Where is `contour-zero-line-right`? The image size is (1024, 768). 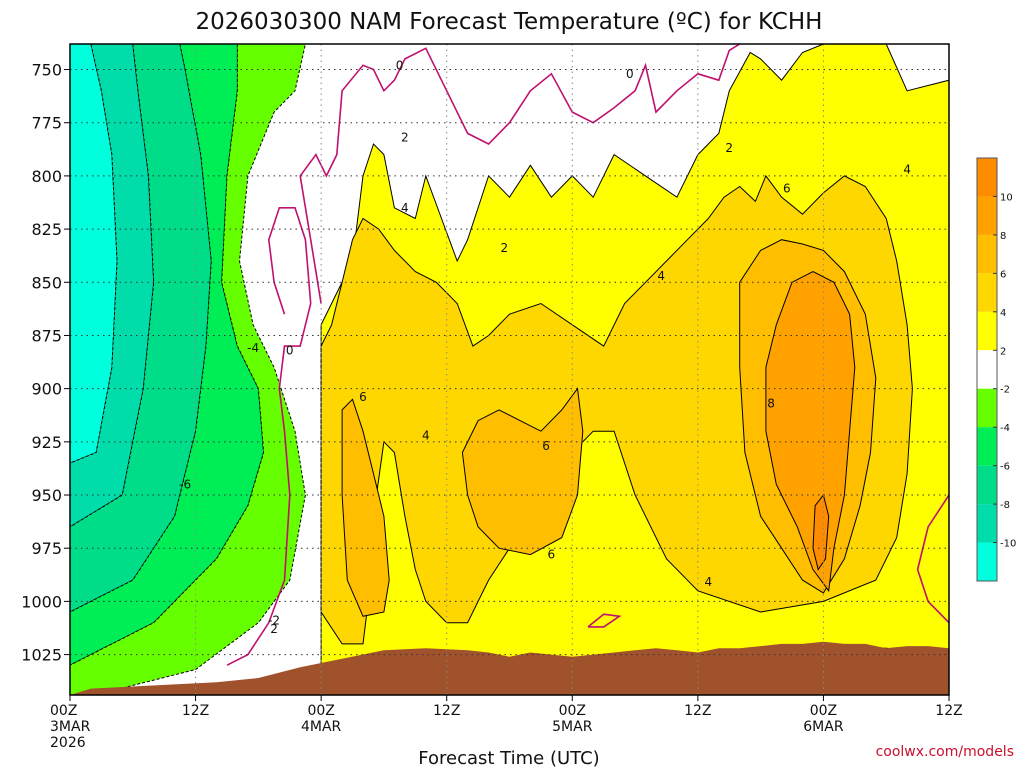
contour-zero-line-right is located at coordinates (932, 559).